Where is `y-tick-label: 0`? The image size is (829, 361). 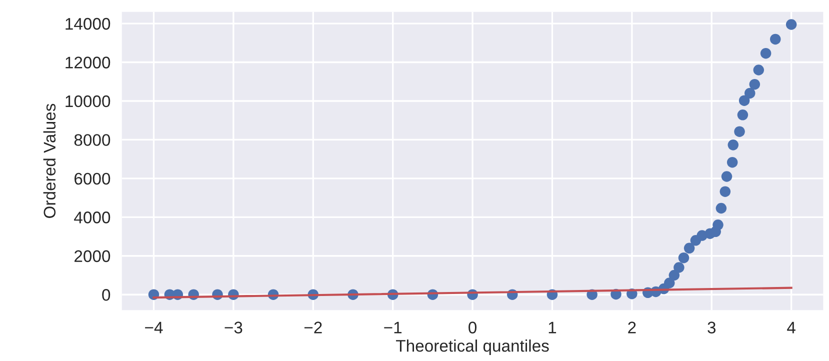
y-tick-label: 0 is located at coordinates (106, 295).